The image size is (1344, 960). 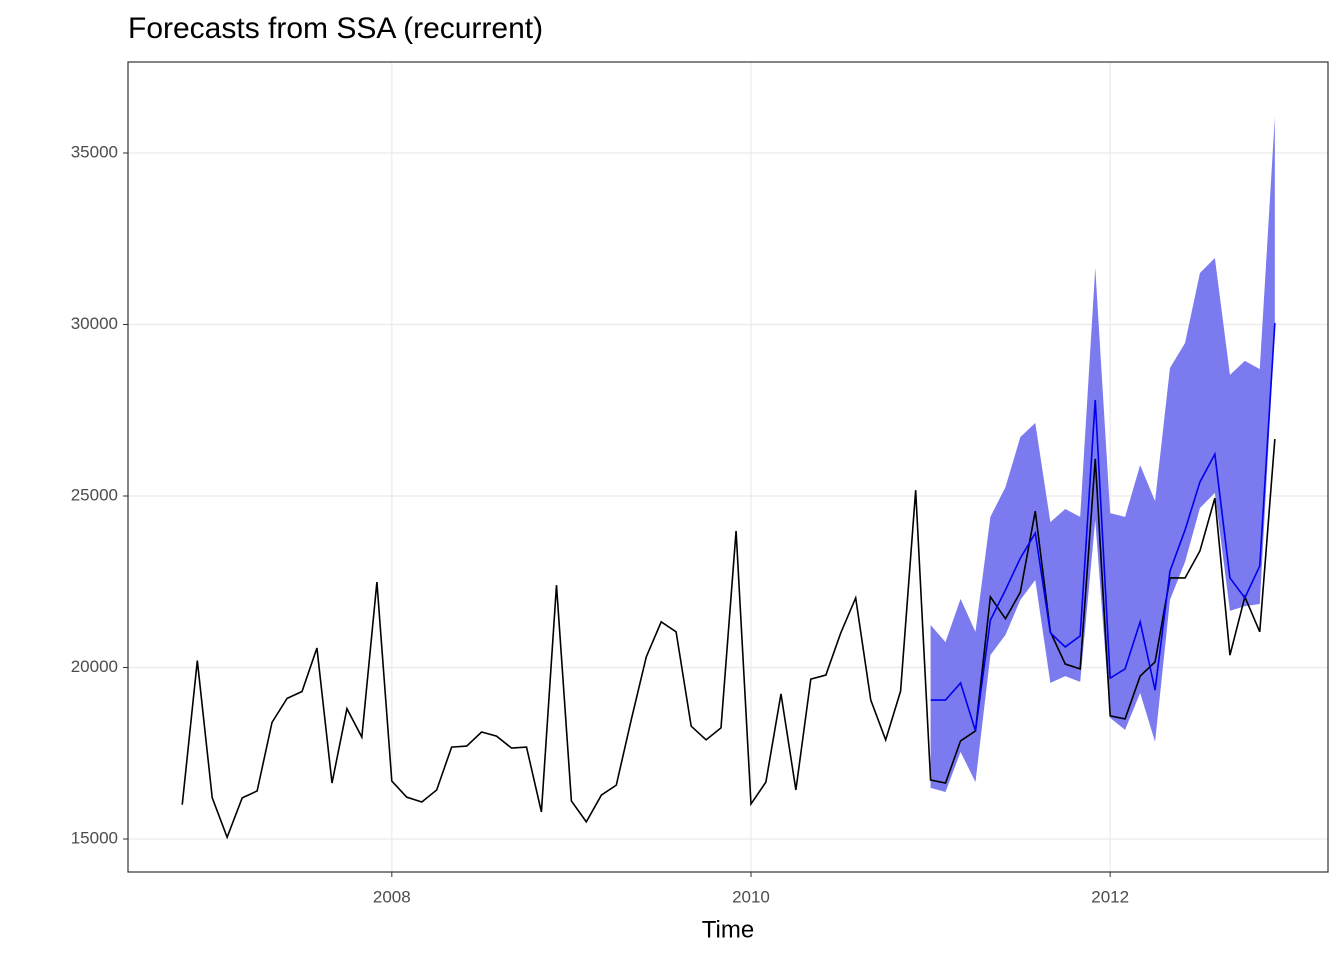 I want to click on x-tick-label: 2010, so click(x=751, y=896).